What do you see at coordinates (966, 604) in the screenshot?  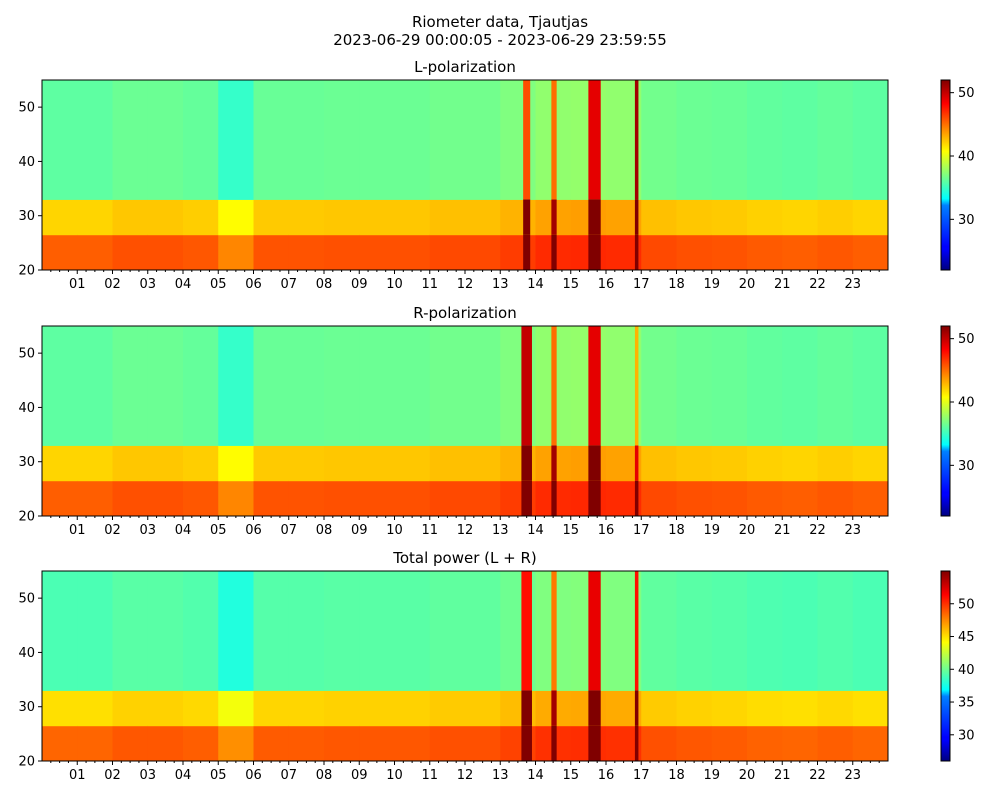 I see `colorbar-tick-label: 50` at bounding box center [966, 604].